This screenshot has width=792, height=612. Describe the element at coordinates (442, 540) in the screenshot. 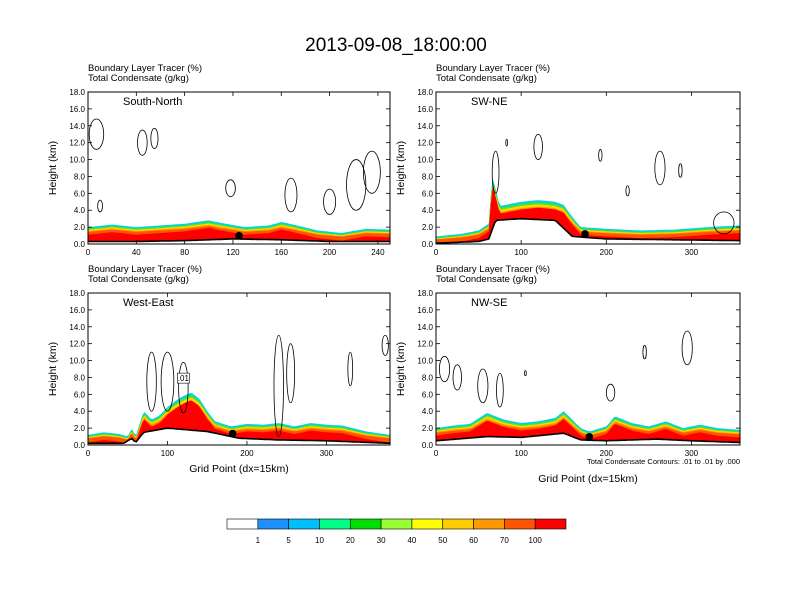

I see `colorbar-label: 50` at that location.